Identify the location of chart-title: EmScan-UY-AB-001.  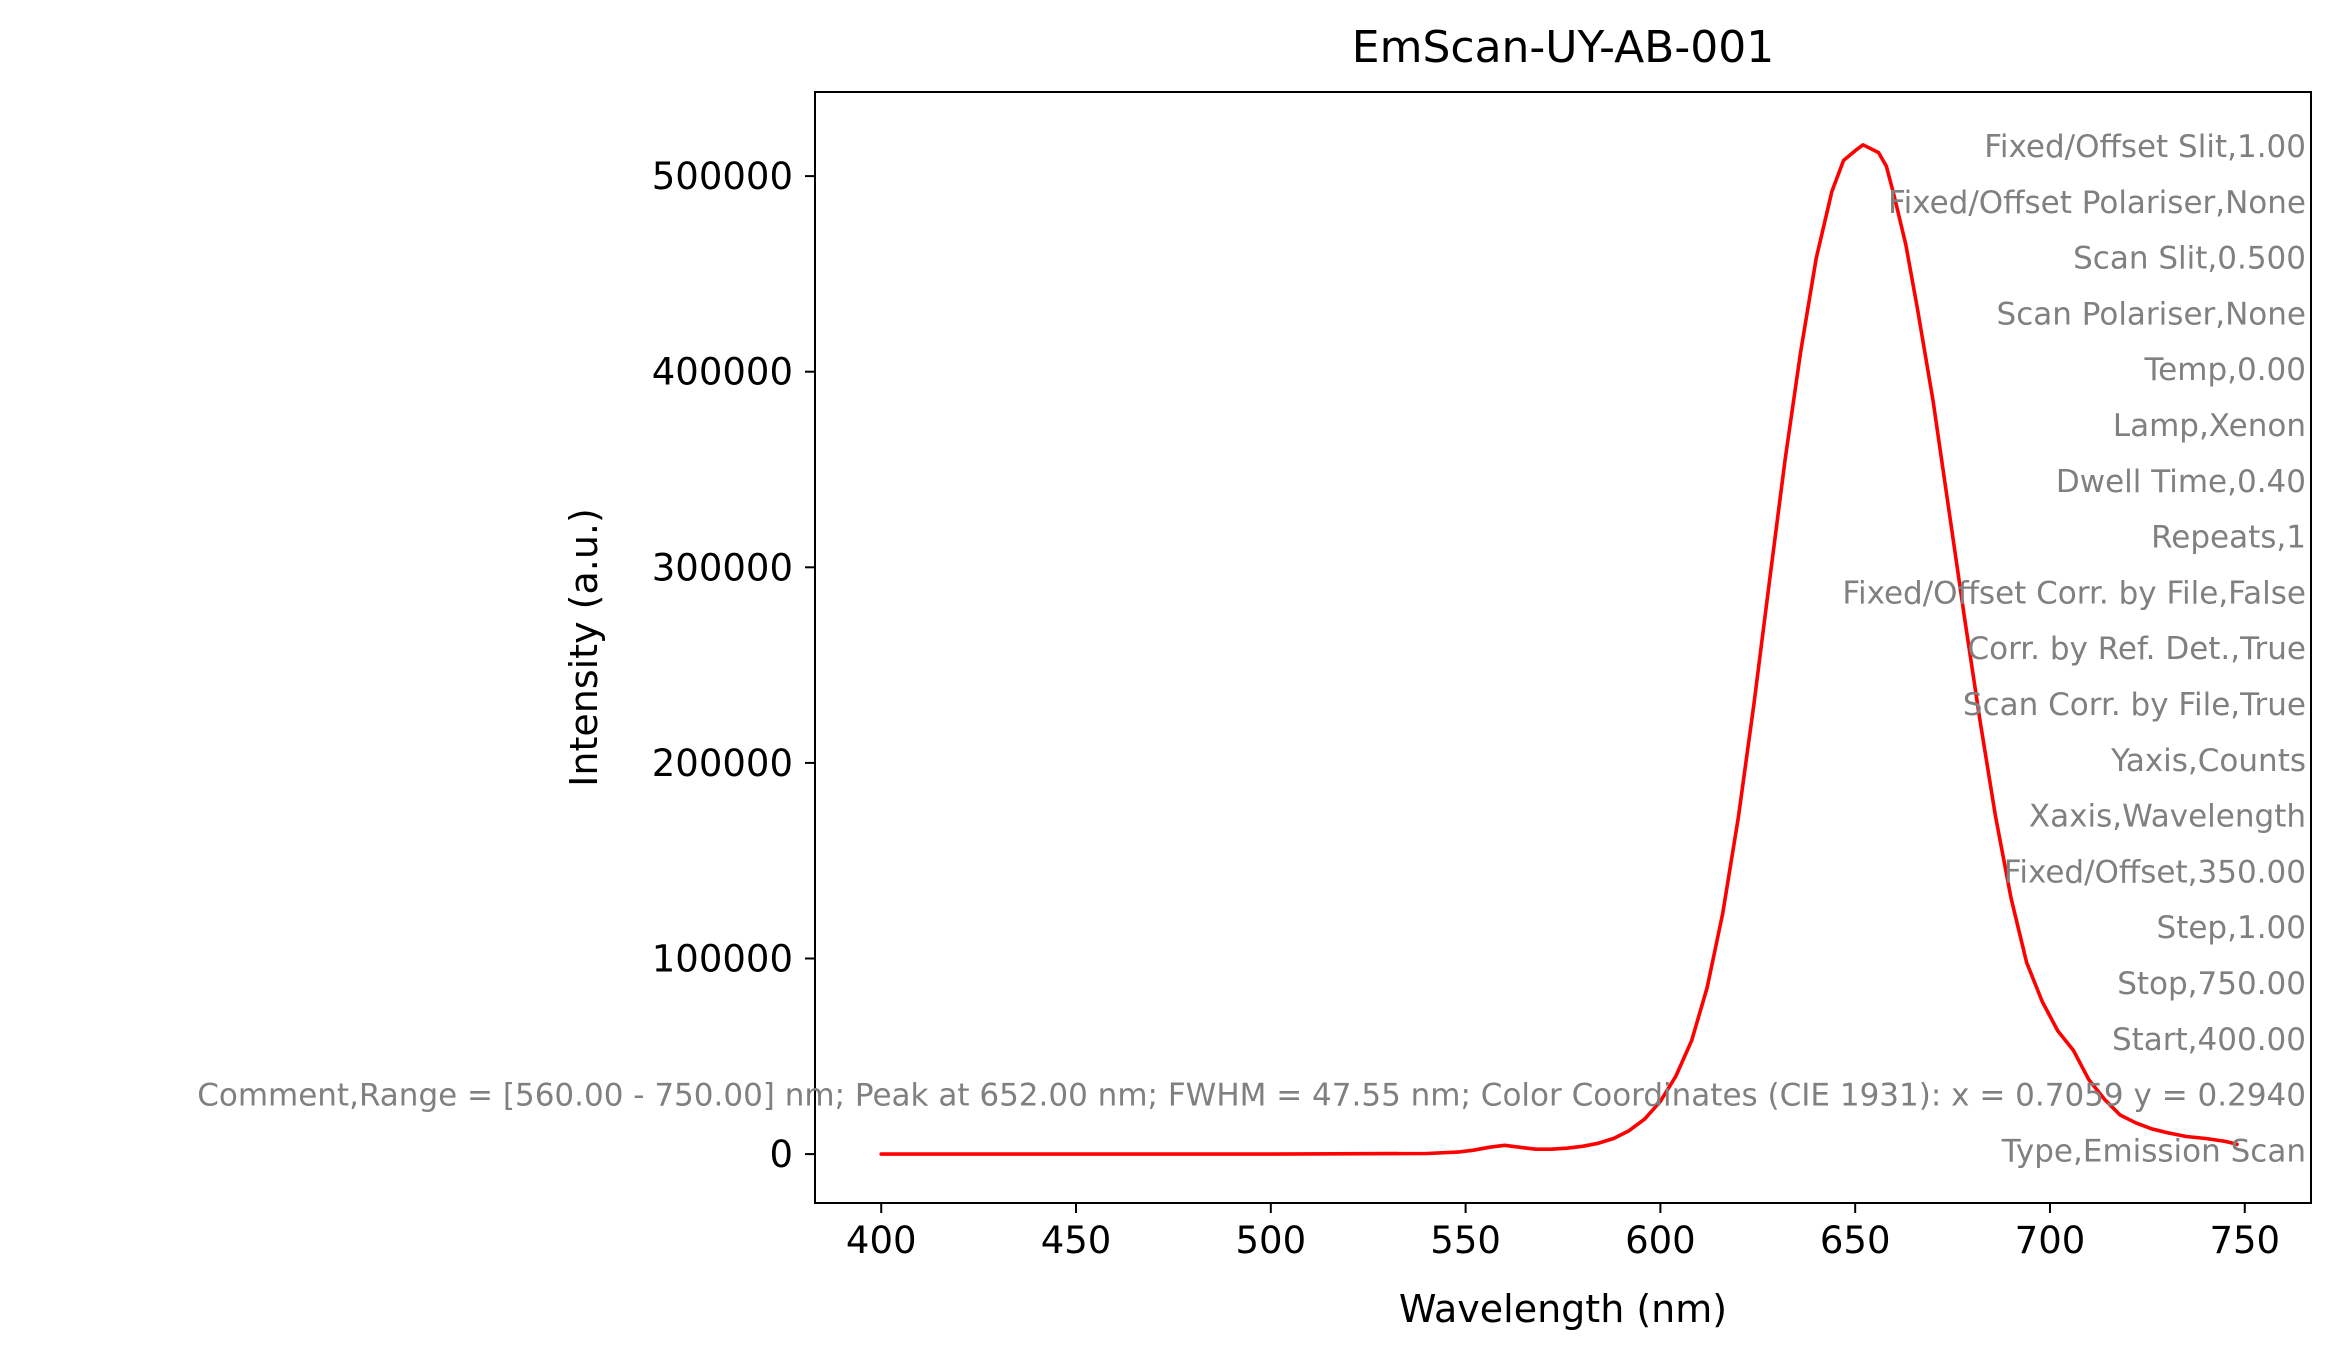
(1563, 47).